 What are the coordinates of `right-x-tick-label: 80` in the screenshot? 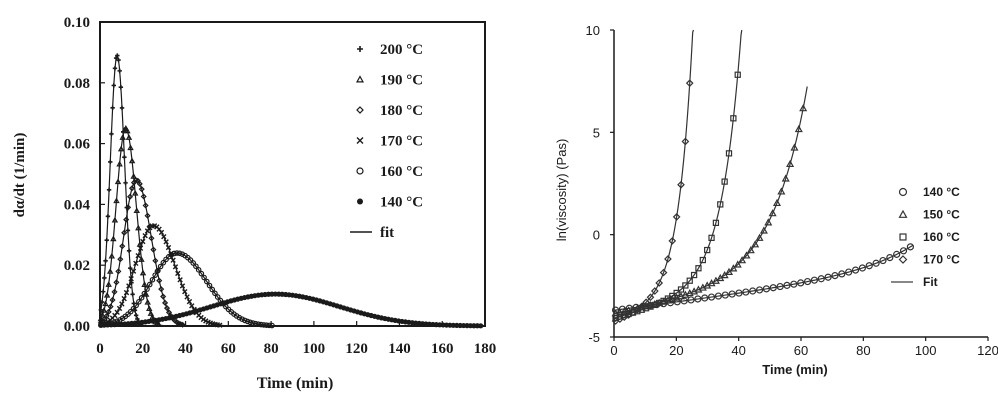 It's located at (863, 350).